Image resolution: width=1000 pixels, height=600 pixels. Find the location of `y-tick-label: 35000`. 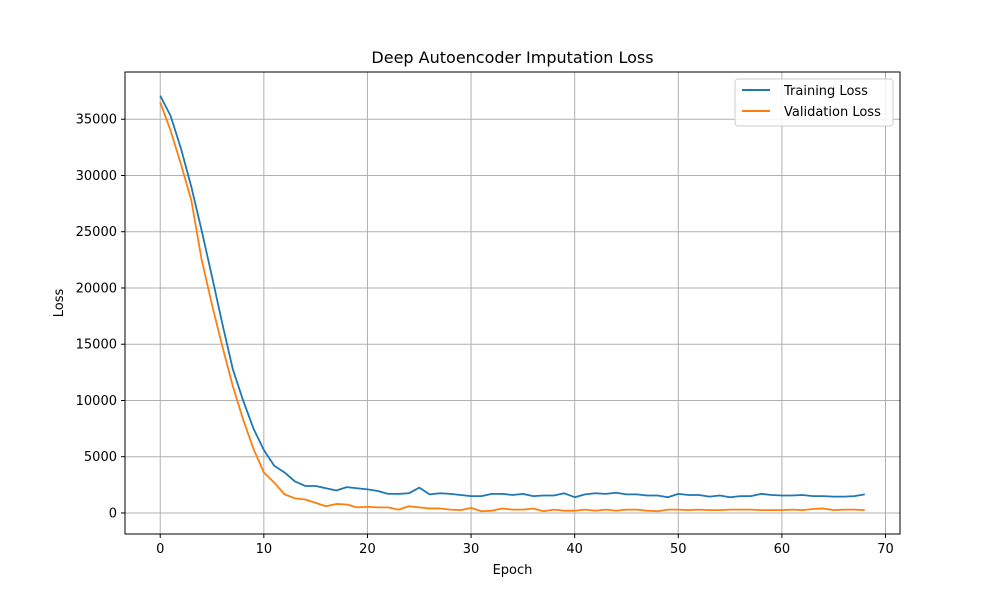

y-tick-label: 35000 is located at coordinates (96, 120).